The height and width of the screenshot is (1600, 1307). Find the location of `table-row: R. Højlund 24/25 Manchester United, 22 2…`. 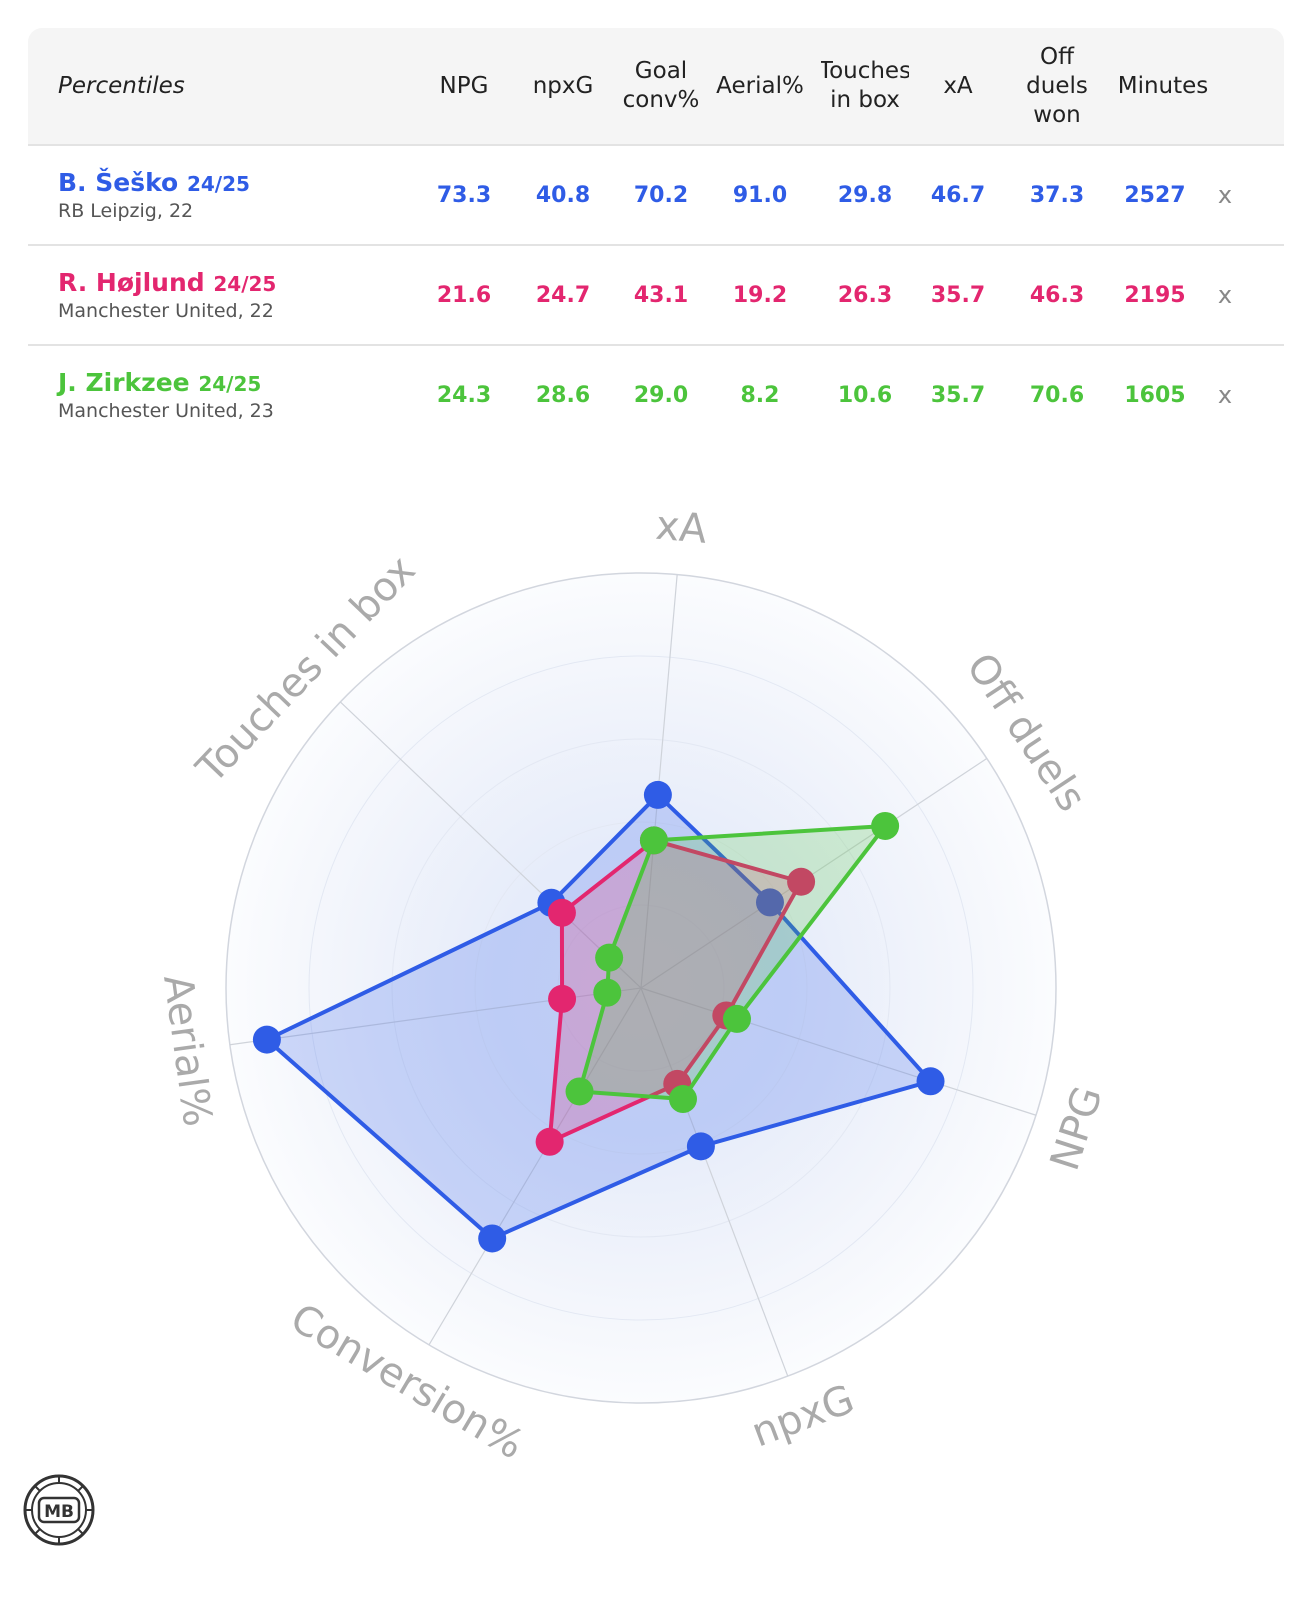

table-row: R. Højlund 24/25 Manchester United, 22 2… is located at coordinates (656, 296).